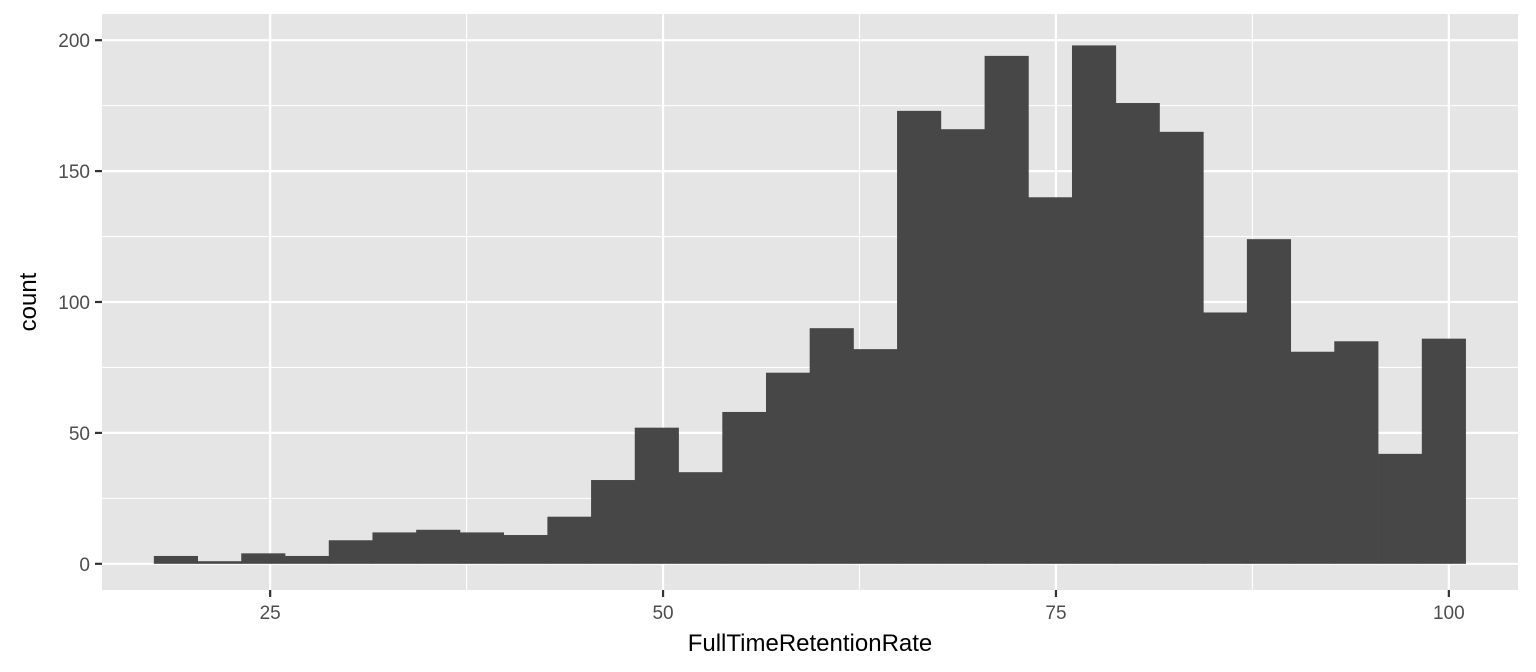 The image size is (1536, 672). Describe the element at coordinates (1449, 613) in the screenshot. I see `x-tick-label: 100` at that location.